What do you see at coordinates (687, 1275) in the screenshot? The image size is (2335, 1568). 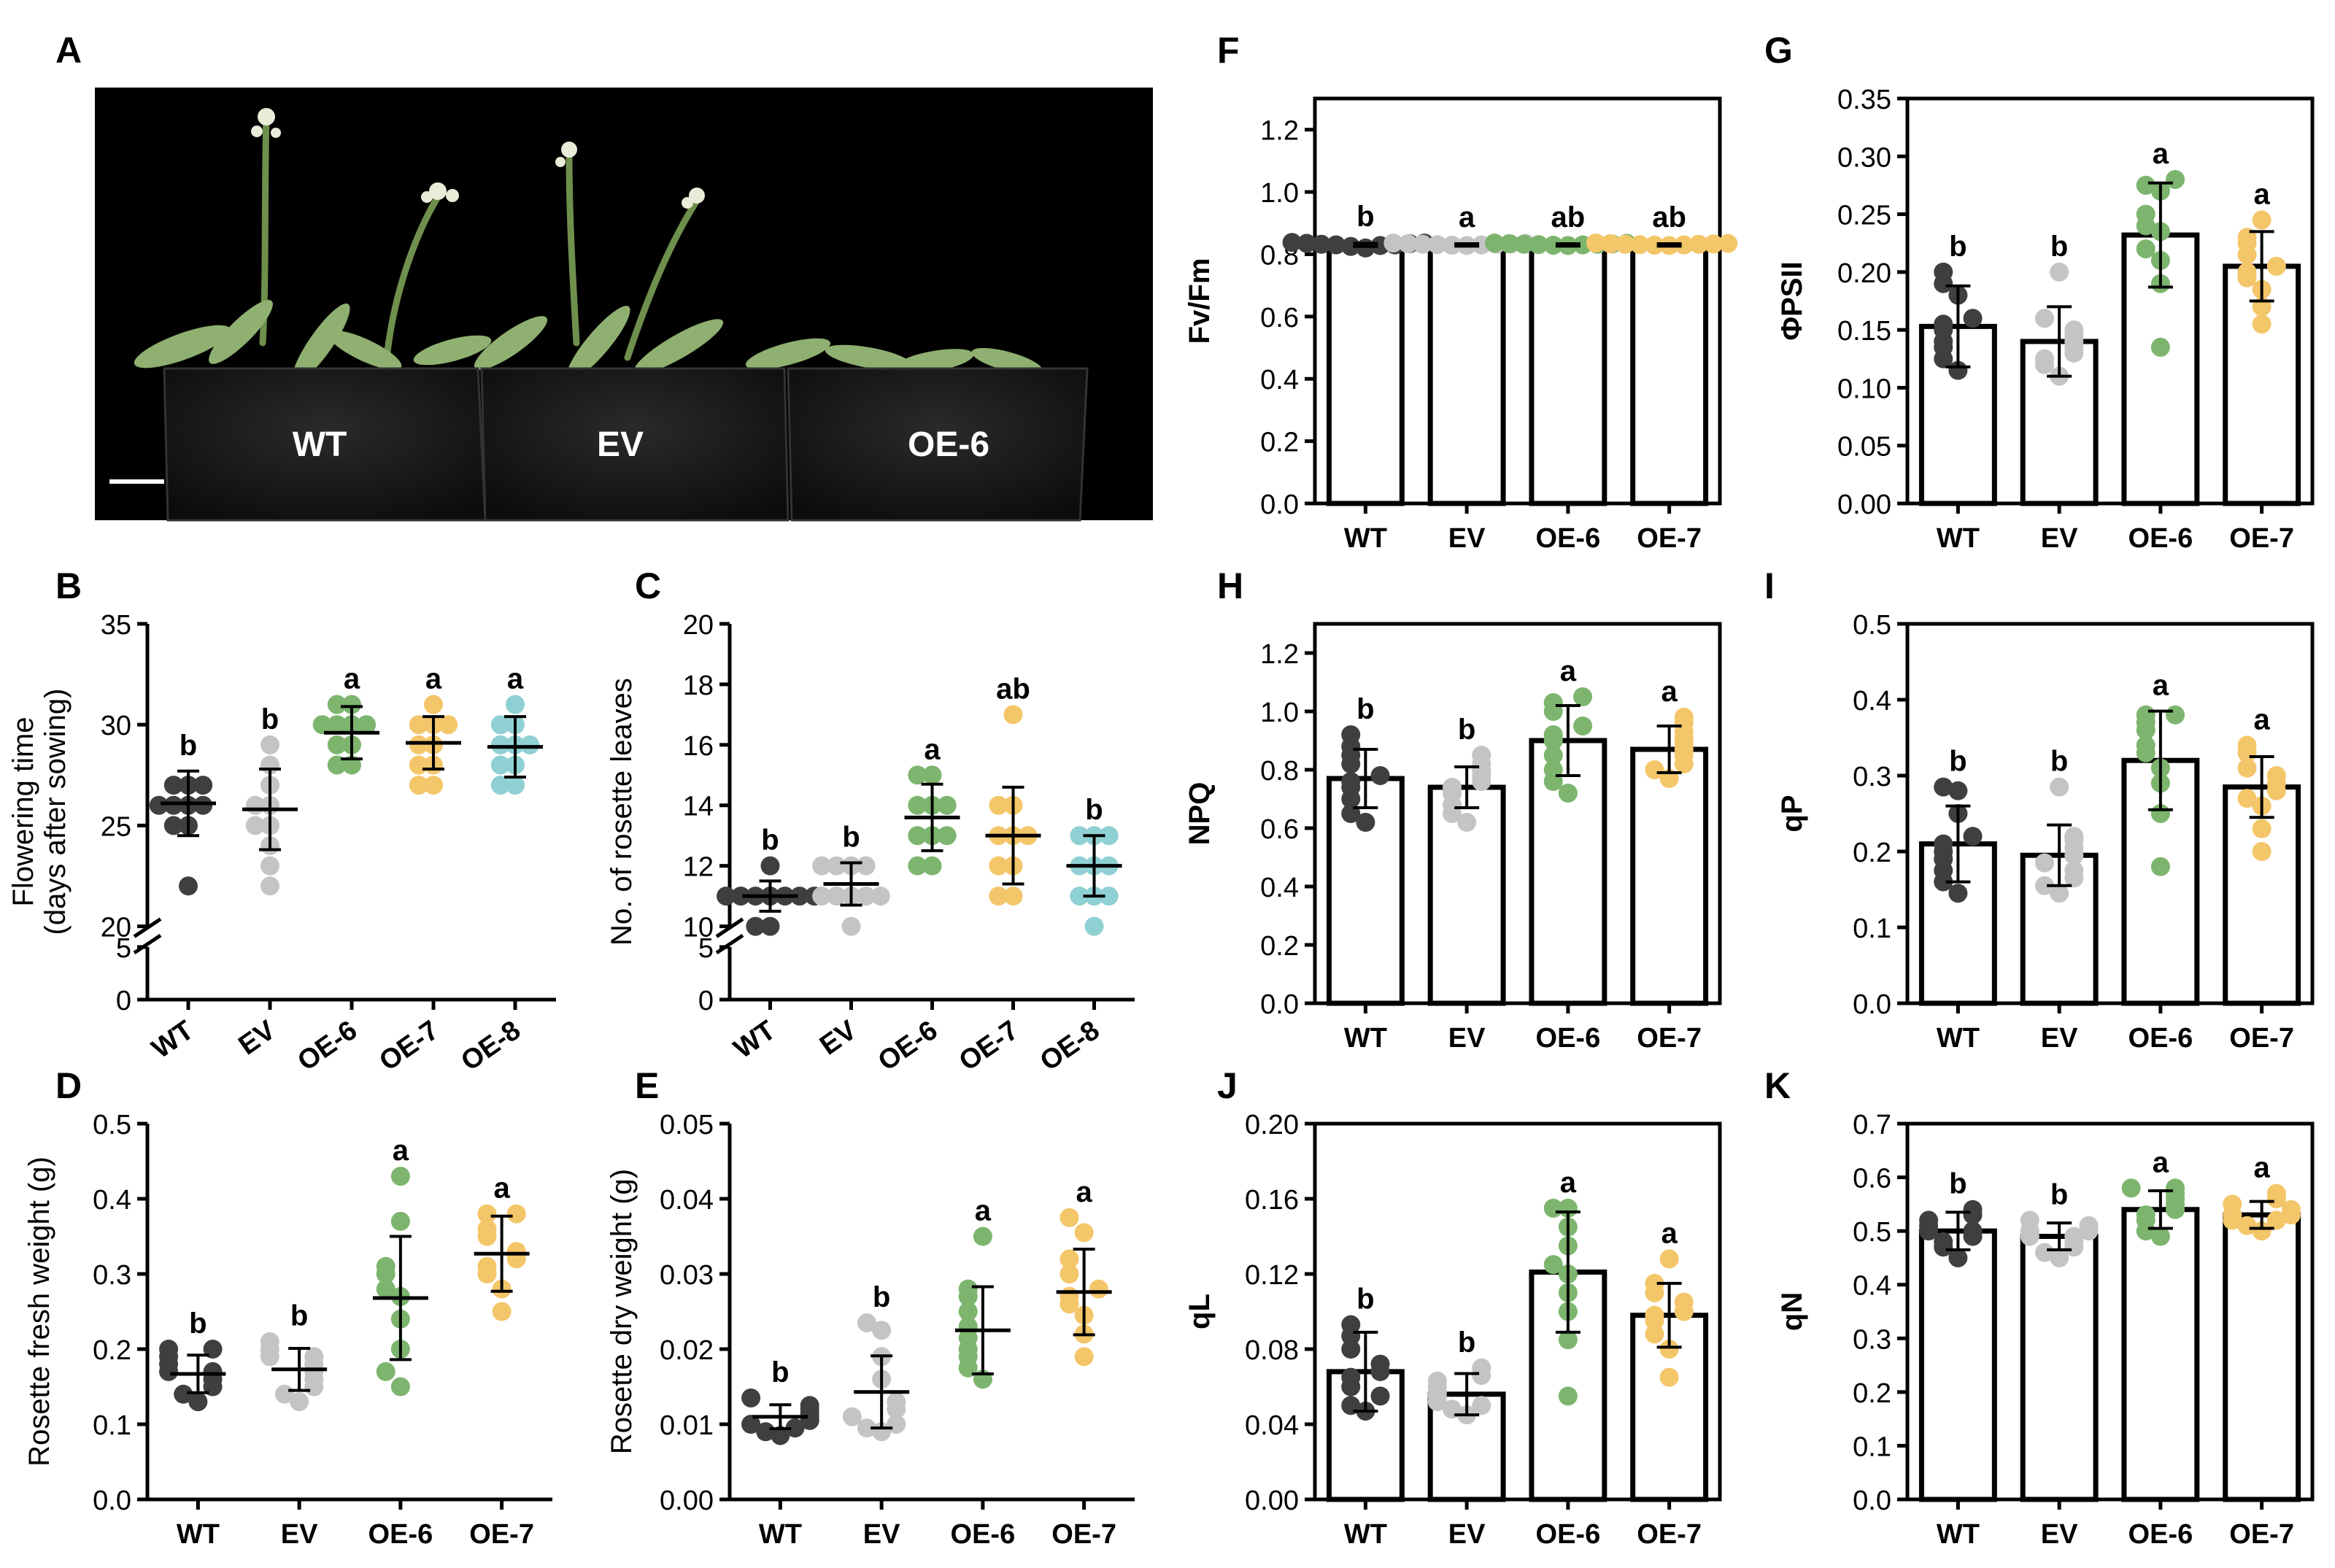 I see `y-tick-label: 0.03` at bounding box center [687, 1275].